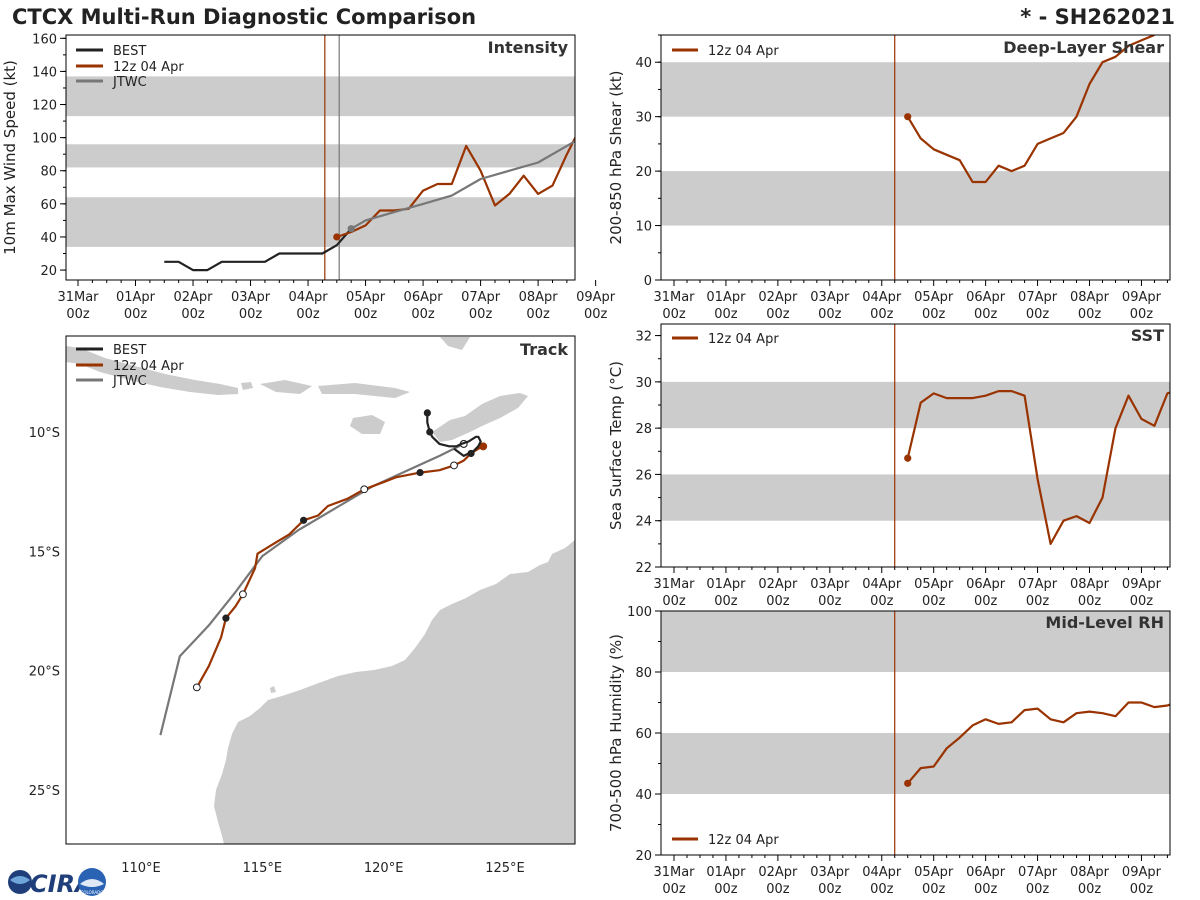 The width and height of the screenshot is (1200, 900). I want to click on intensity-title: Intensity, so click(528, 47).